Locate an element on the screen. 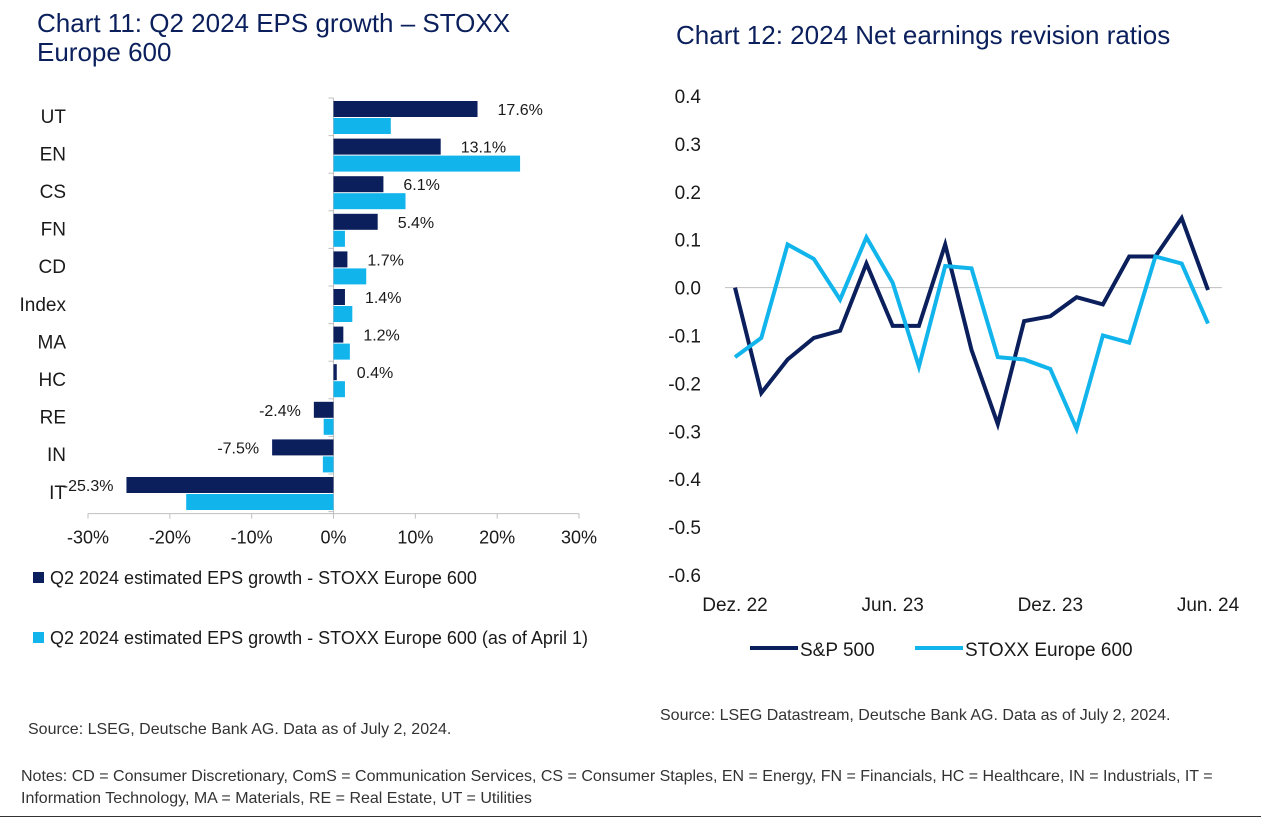  data-label: 6.1% is located at coordinates (421, 185).